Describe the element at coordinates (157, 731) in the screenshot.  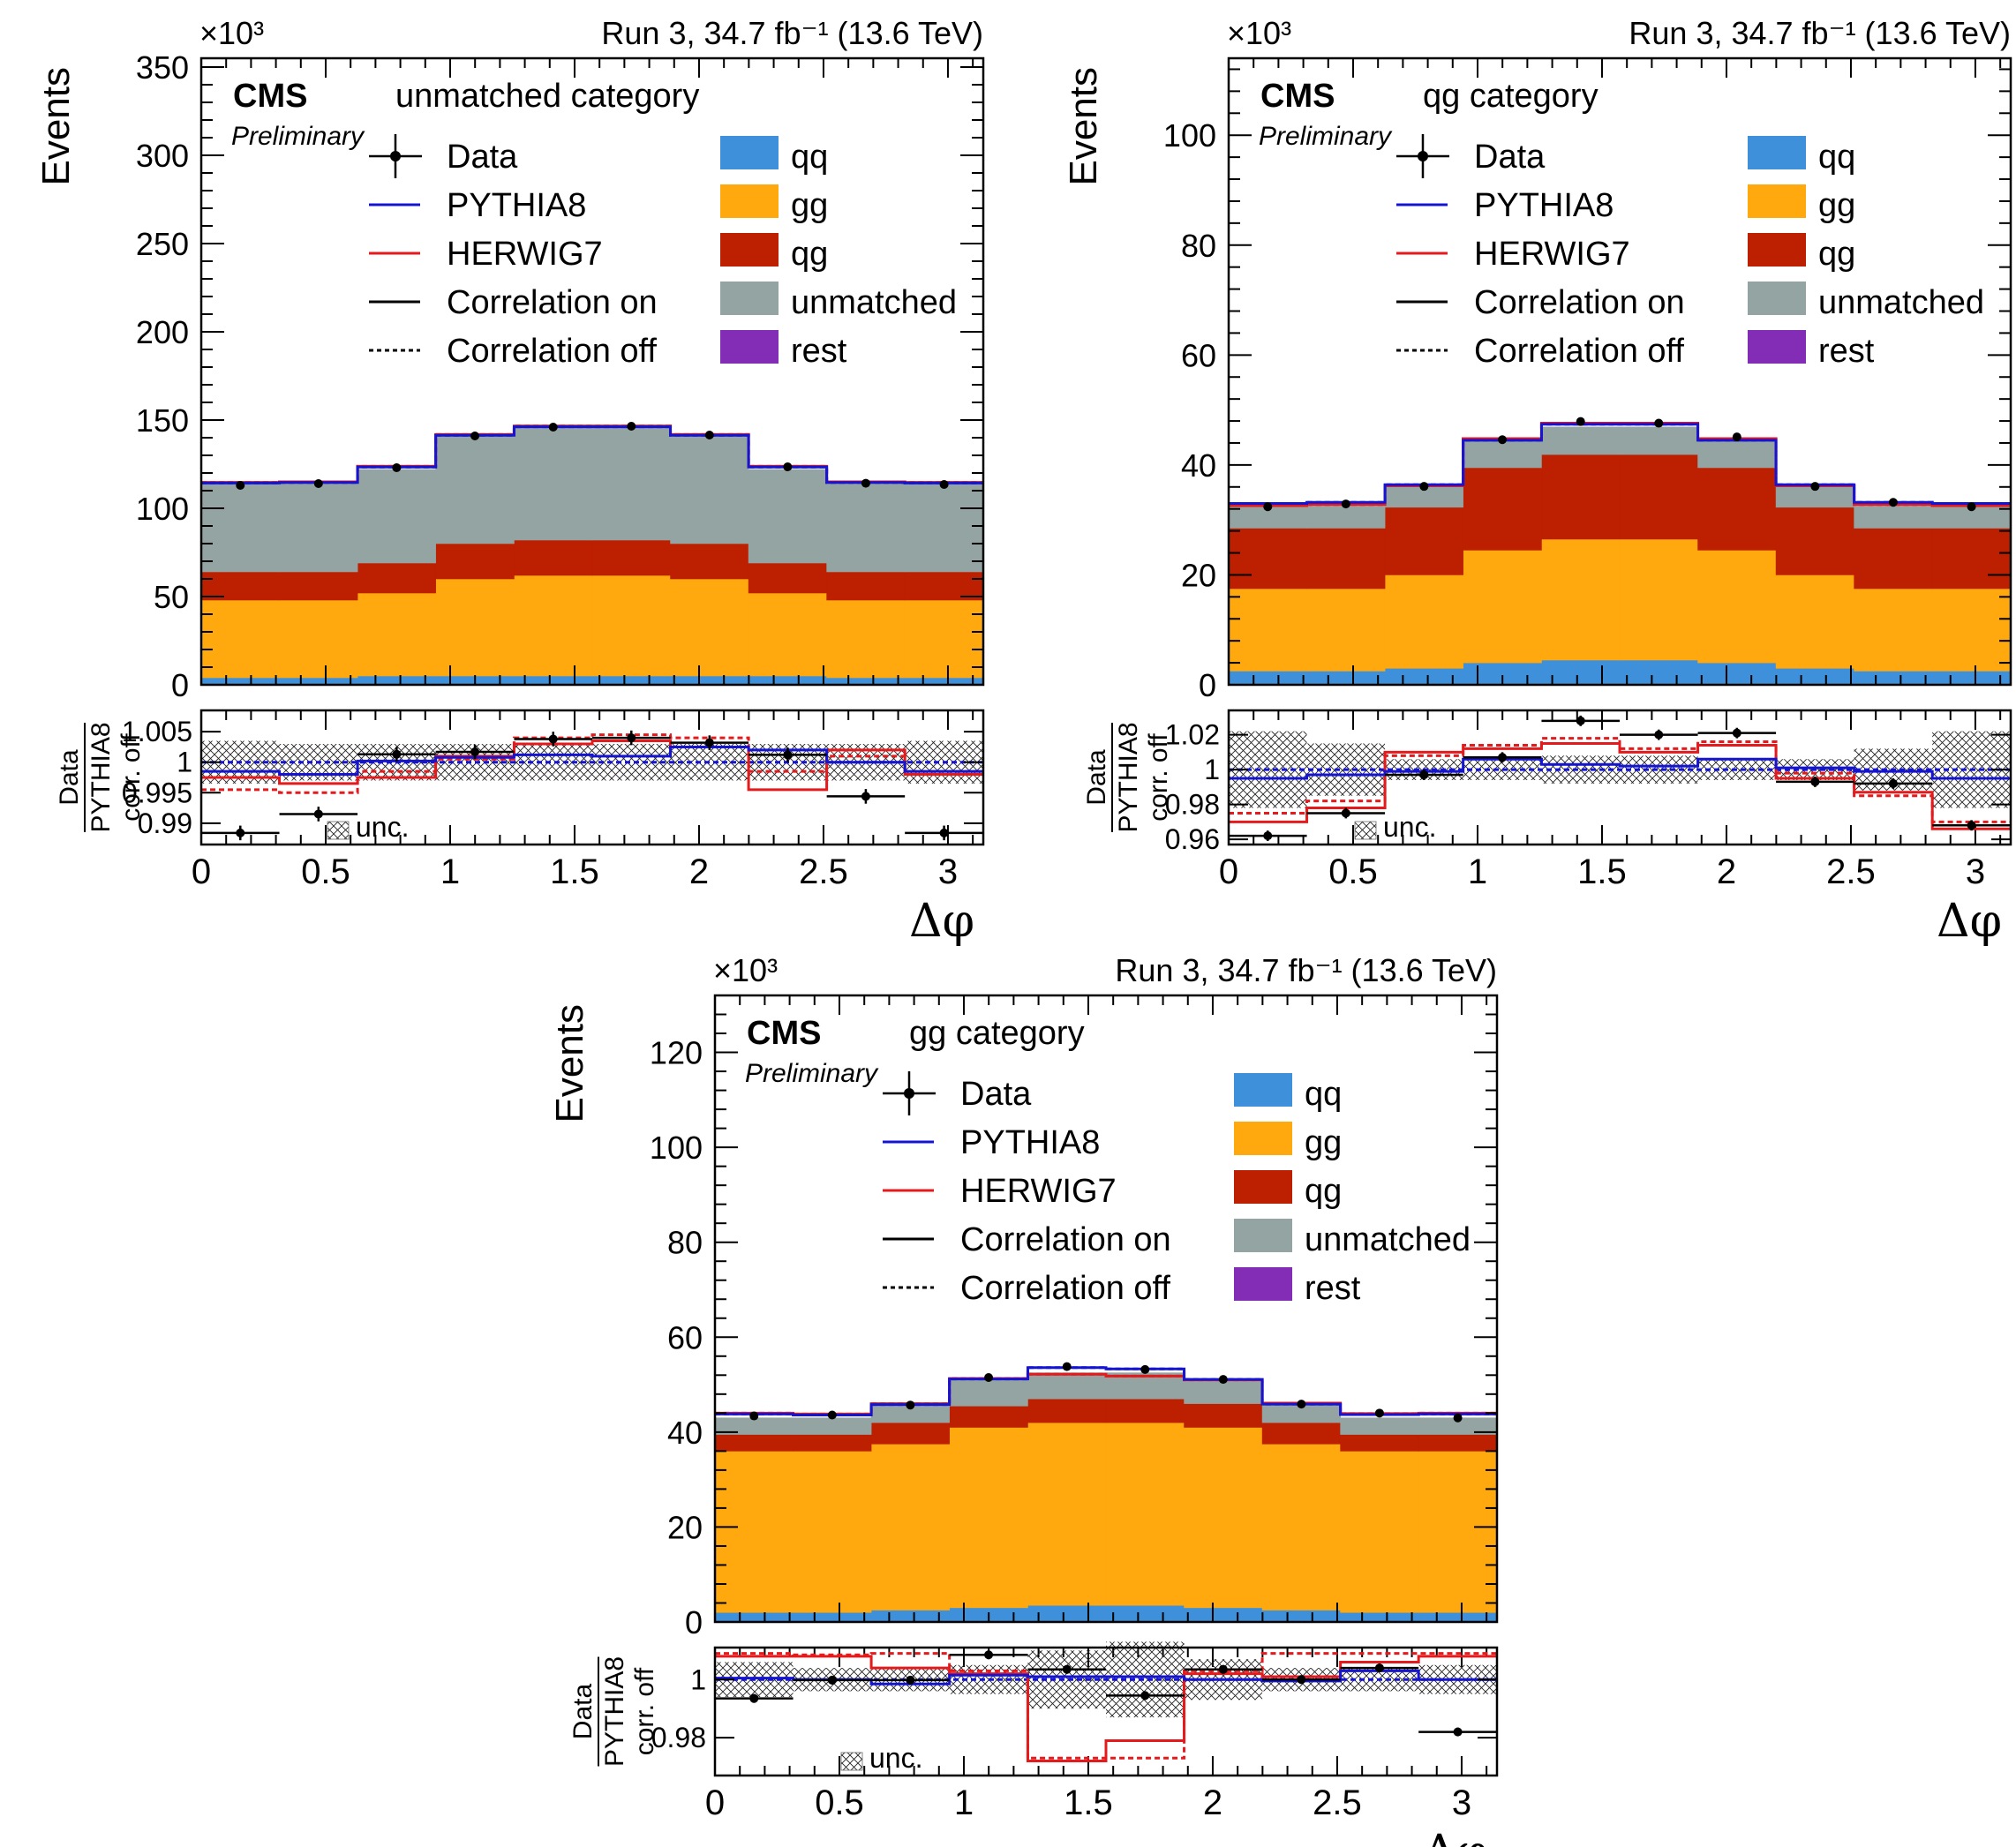
I see `ratio-y-tick-label: 1.005` at that location.